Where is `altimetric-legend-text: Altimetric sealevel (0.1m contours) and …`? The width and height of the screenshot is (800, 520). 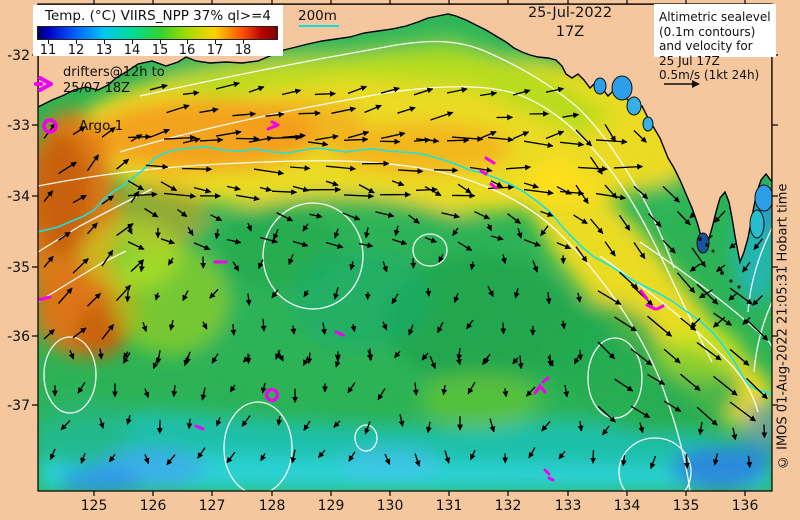
altimetric-legend-text: Altimetric sealevel (0.1m contours) and … is located at coordinates (715, 46).